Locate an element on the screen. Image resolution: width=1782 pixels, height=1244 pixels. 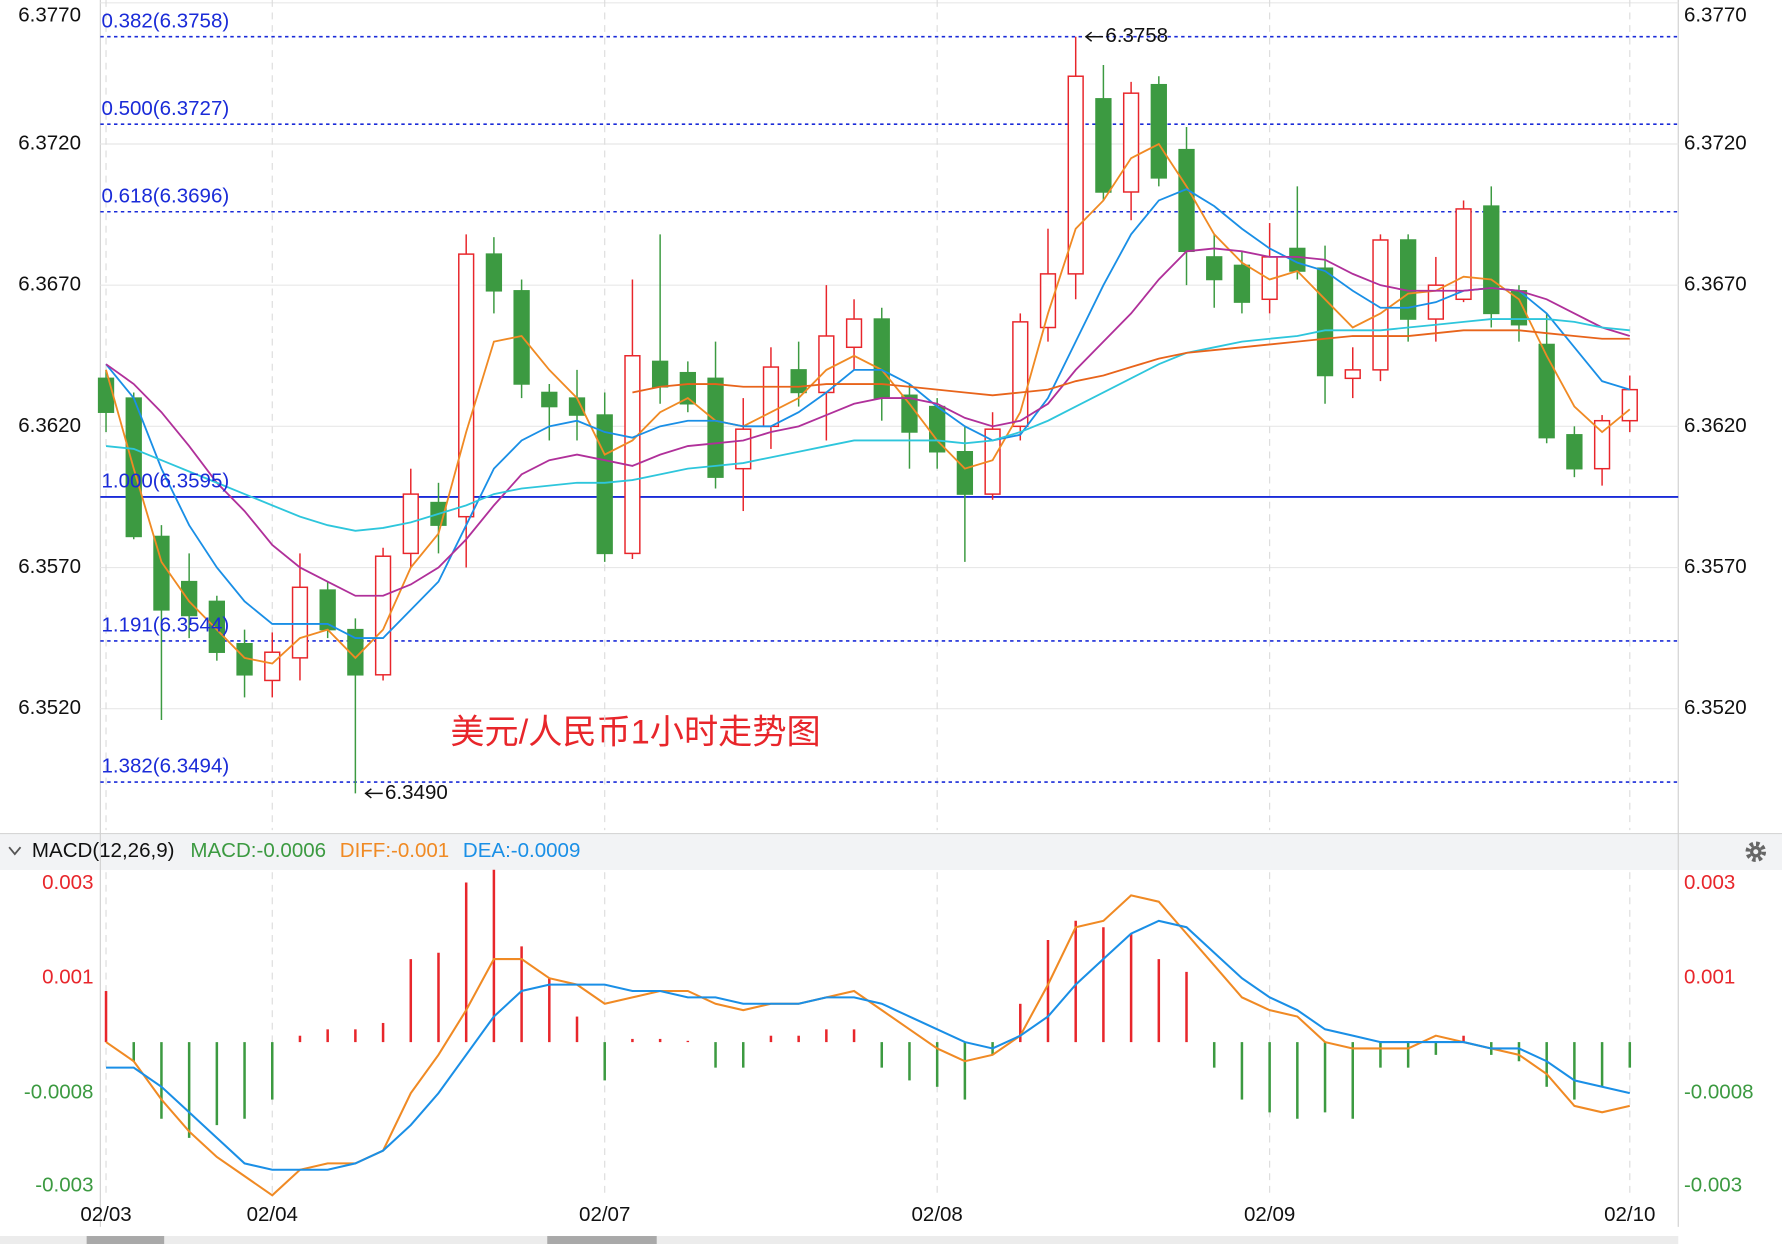
legend-item: MACD:-0.0006 is located at coordinates (258, 850).